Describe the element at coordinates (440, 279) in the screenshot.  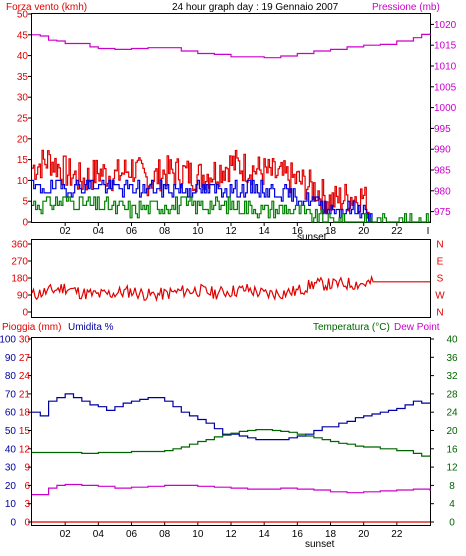
I see `compass-tick-label: S` at that location.